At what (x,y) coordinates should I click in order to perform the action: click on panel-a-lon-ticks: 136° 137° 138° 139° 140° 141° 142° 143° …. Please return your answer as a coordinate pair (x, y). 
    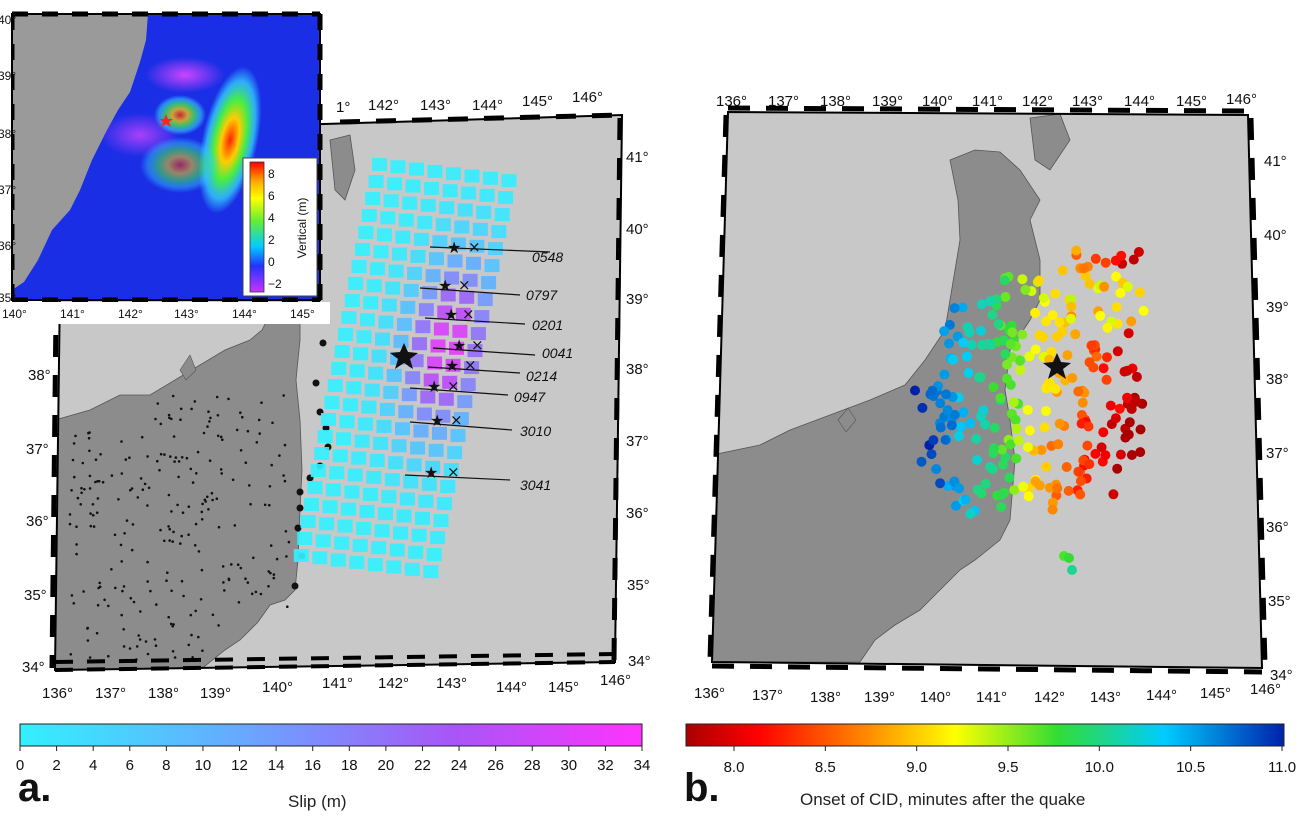
    Looking at the image, I should click on (336, 687).